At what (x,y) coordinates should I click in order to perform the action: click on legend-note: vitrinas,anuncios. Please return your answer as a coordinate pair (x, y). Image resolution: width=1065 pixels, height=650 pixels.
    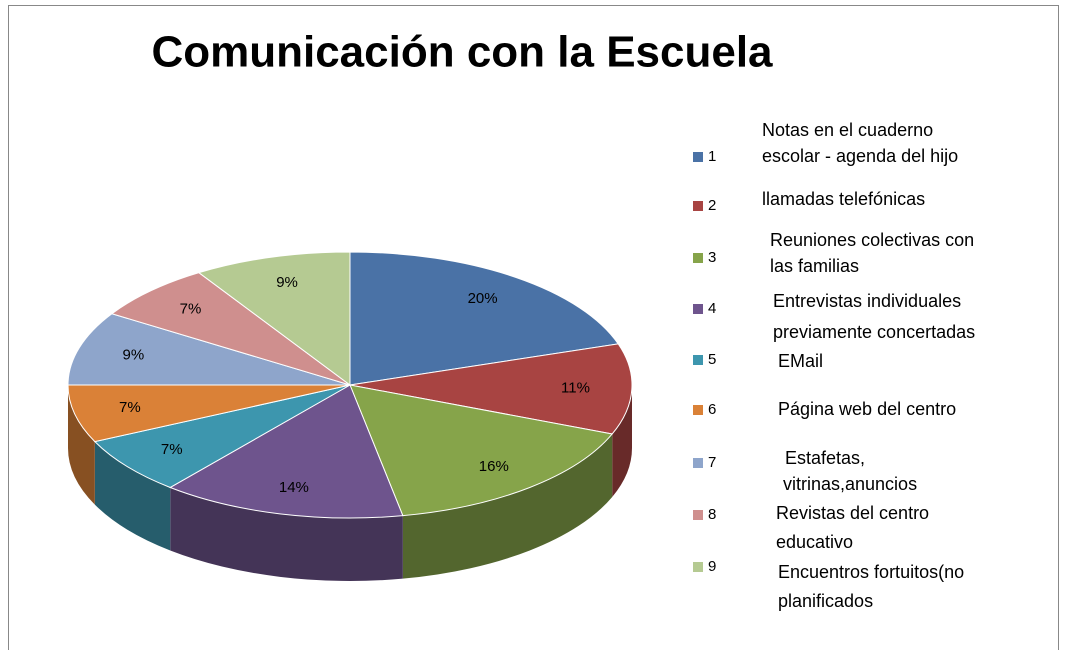
    Looking at the image, I should click on (850, 484).